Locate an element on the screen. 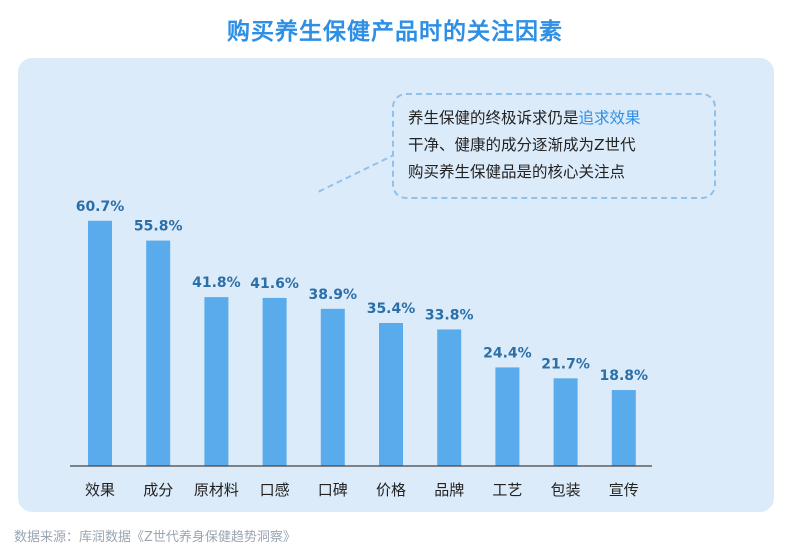  callout-line-2: 干净、健康的成分逐渐成为Z世代 is located at coordinates (522, 145).